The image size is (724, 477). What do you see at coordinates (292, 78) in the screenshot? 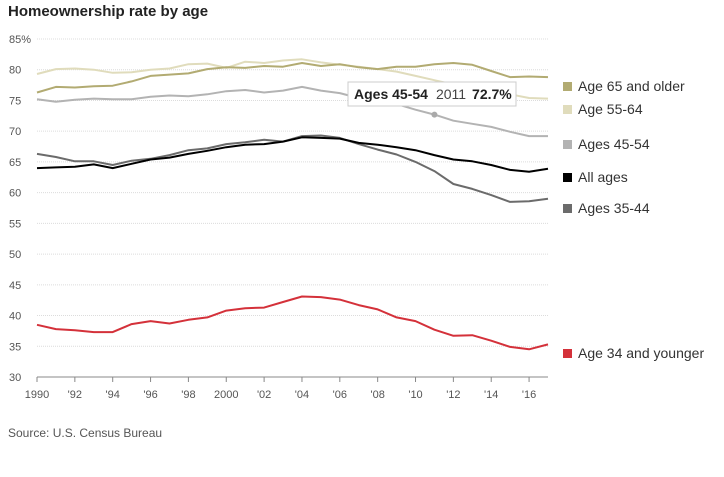
I see `series-line-age-65-and-older` at bounding box center [292, 78].